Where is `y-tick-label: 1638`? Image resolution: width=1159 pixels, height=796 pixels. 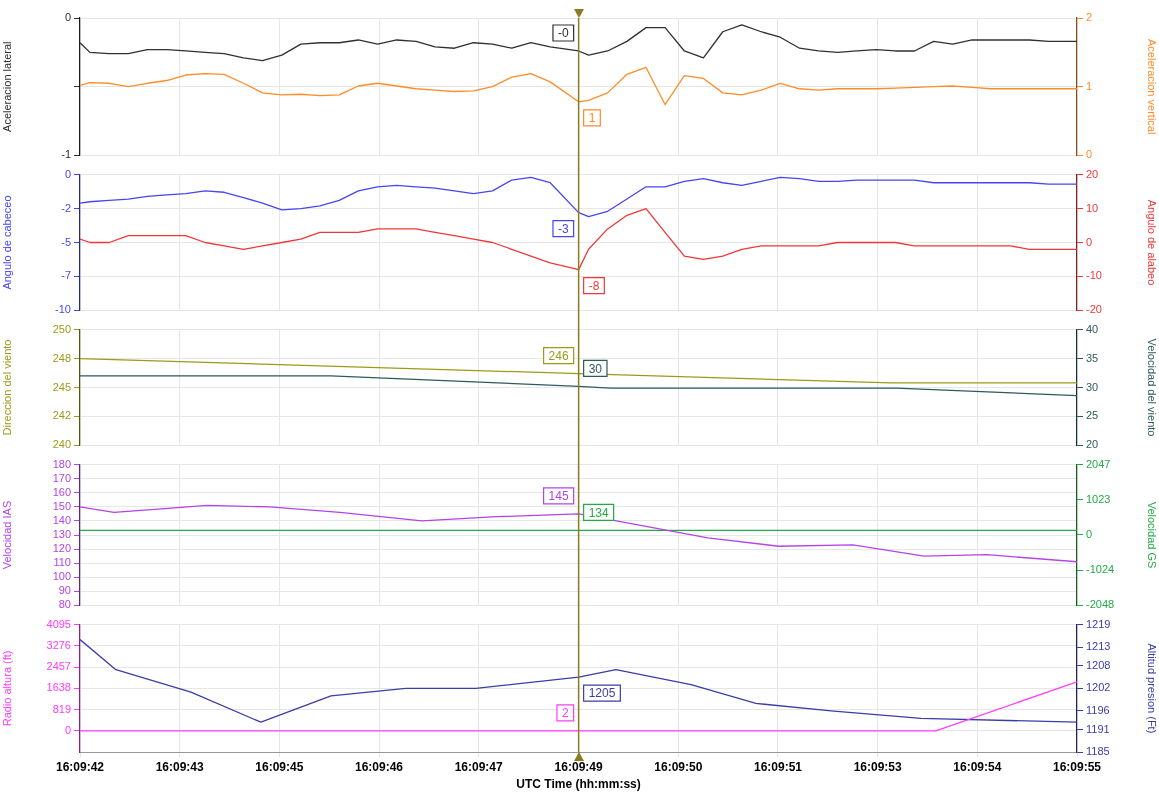
y-tick-label: 1638 is located at coordinates (58, 687).